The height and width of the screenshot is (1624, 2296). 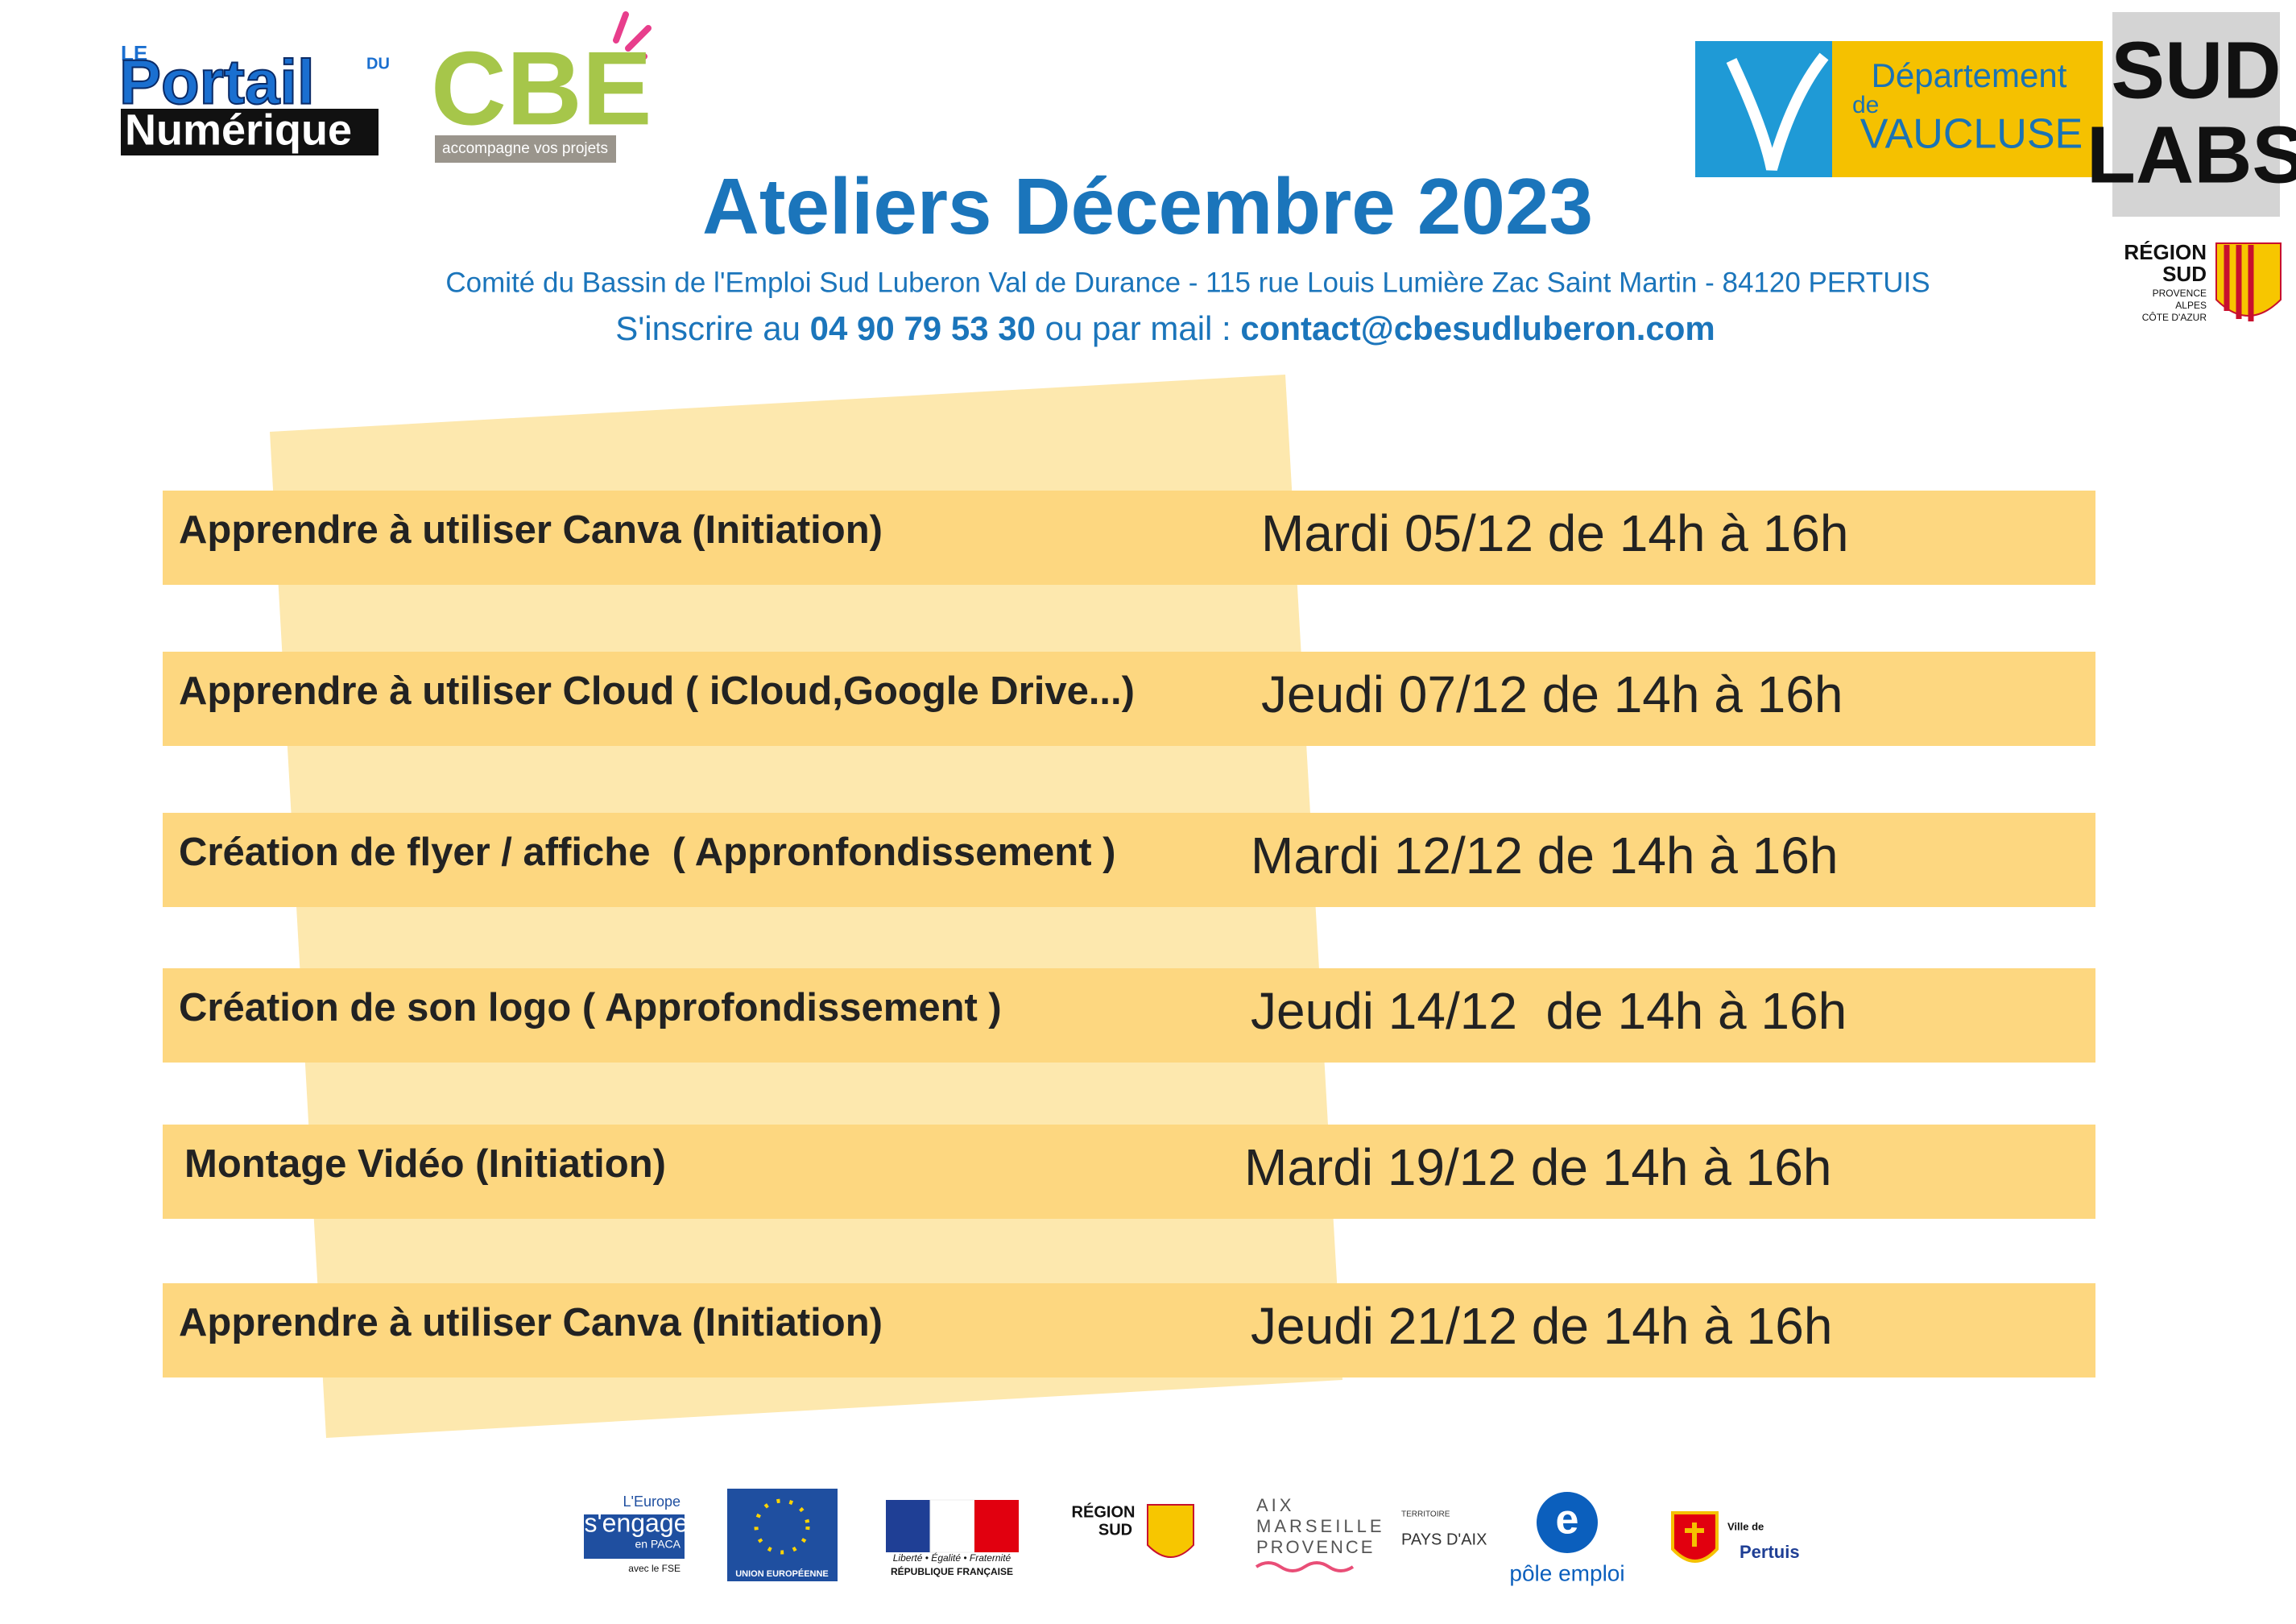 What do you see at coordinates (1971, 134) in the screenshot?
I see `logo-text: VAUCLUSE` at bounding box center [1971, 134].